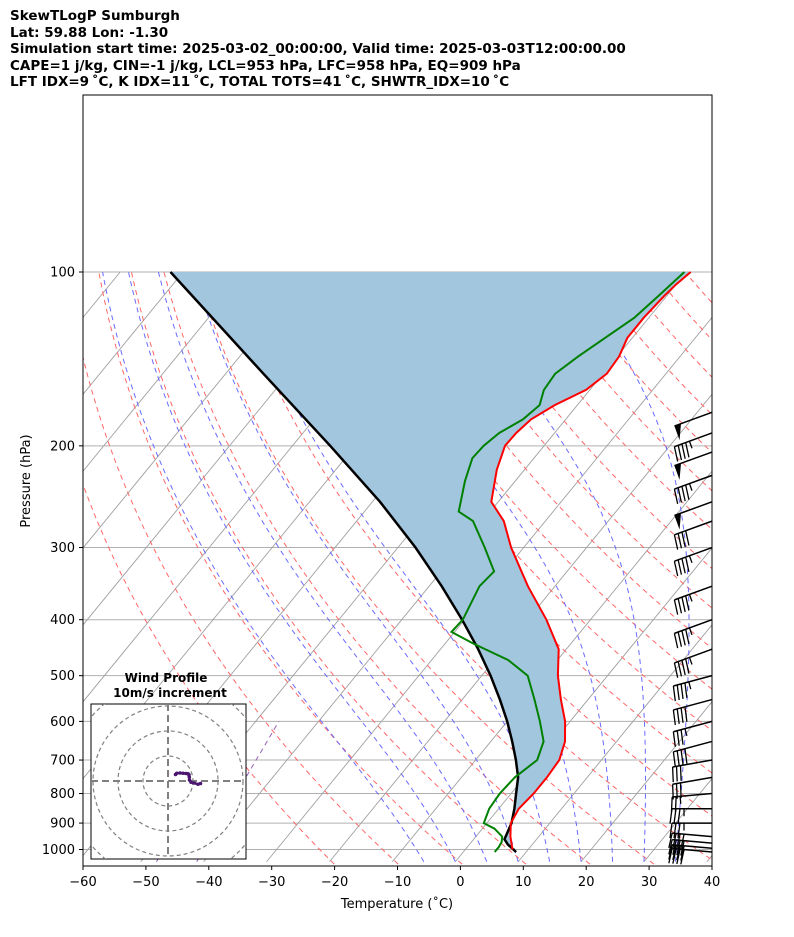  What do you see at coordinates (334, 882) in the screenshot?
I see `x-tick-label: −20` at bounding box center [334, 882].